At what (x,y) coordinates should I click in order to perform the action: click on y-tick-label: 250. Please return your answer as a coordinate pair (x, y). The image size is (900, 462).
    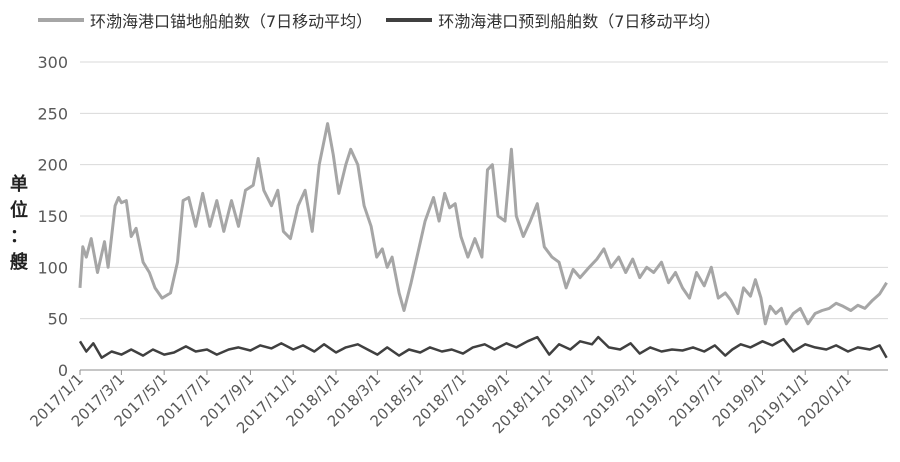
    Looking at the image, I should click on (52, 113).